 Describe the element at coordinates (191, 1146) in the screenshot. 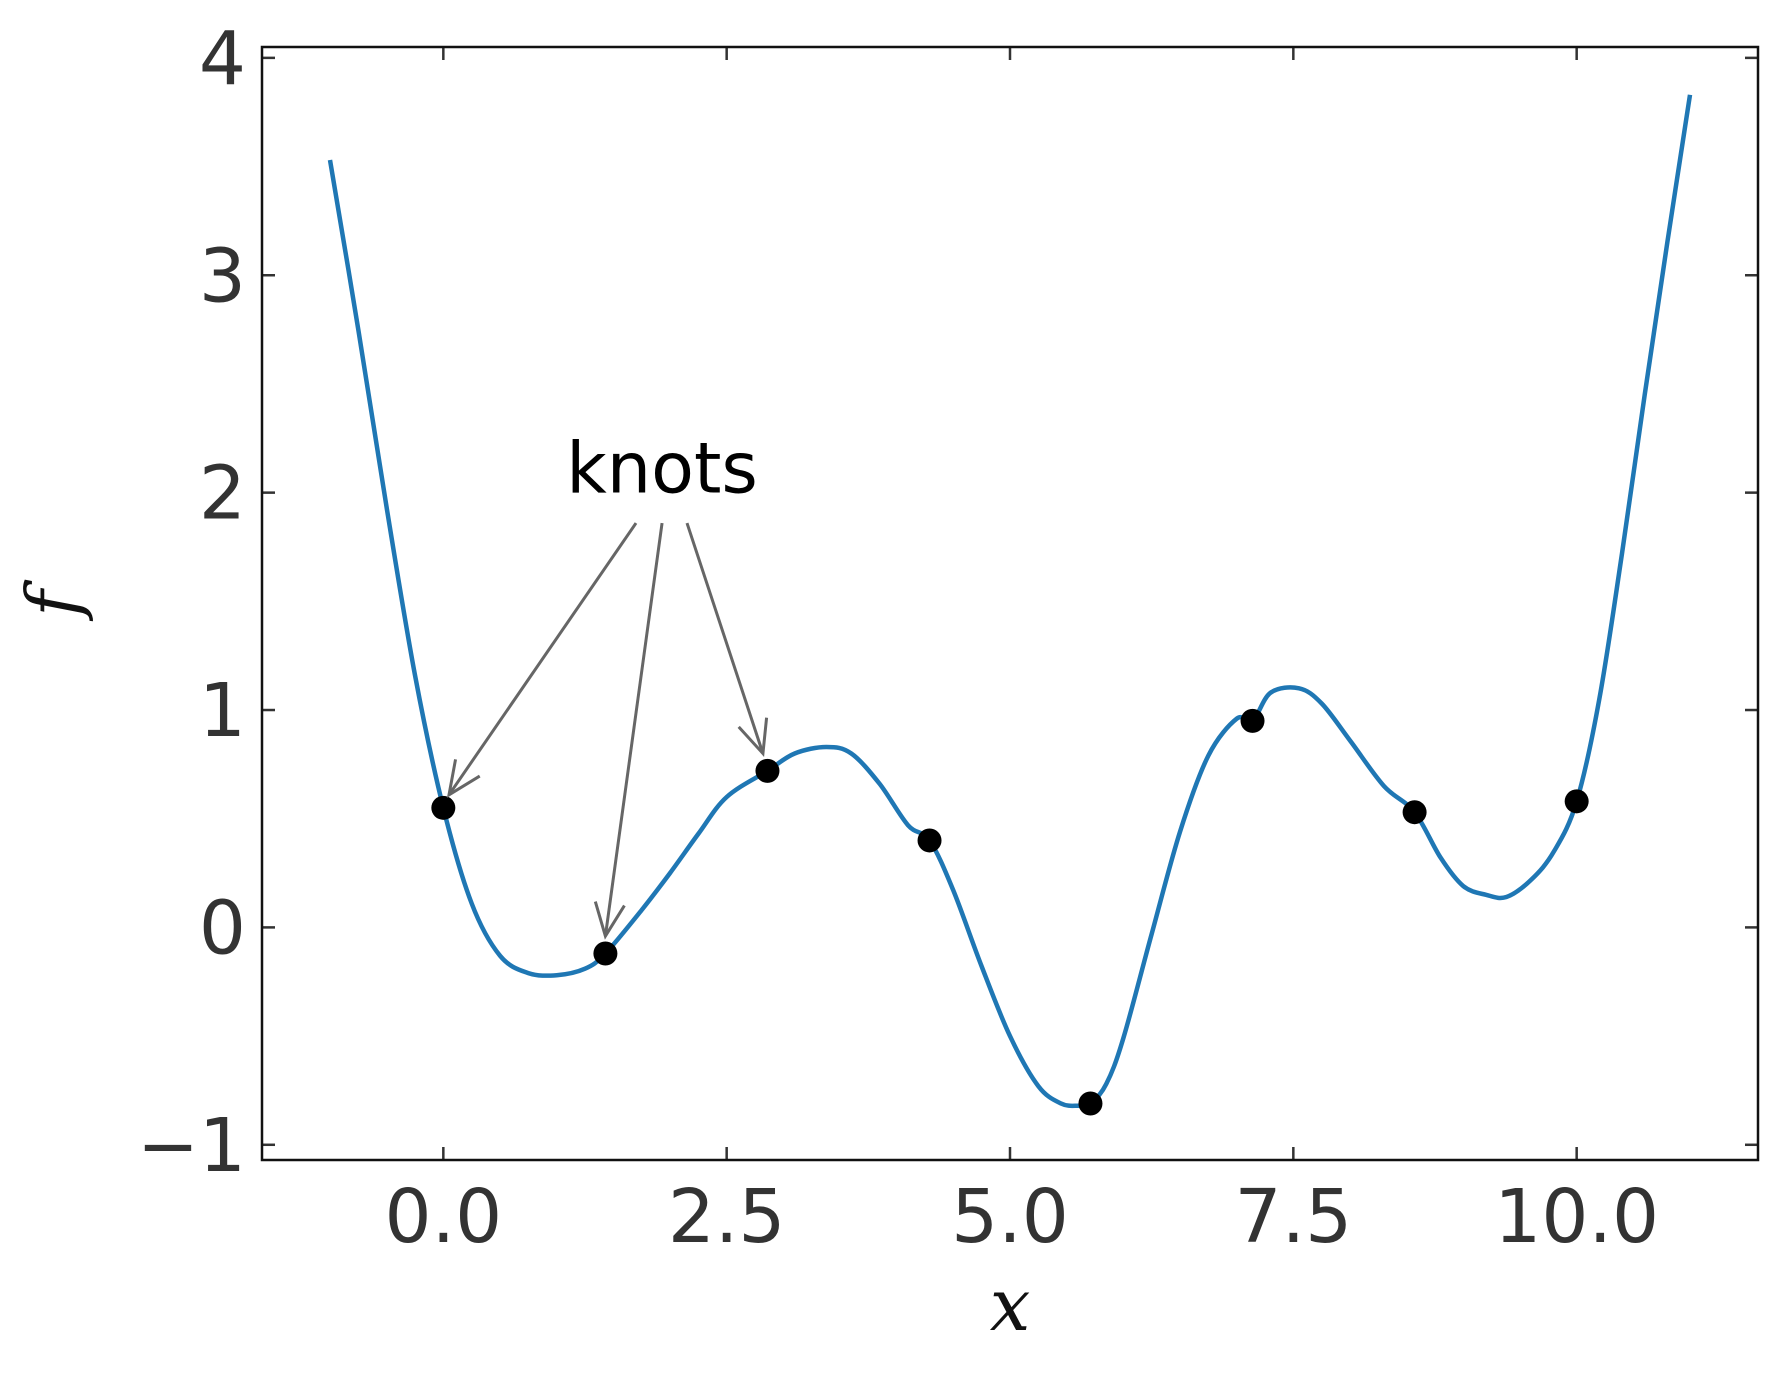

I see `y-tick-label: −1` at that location.